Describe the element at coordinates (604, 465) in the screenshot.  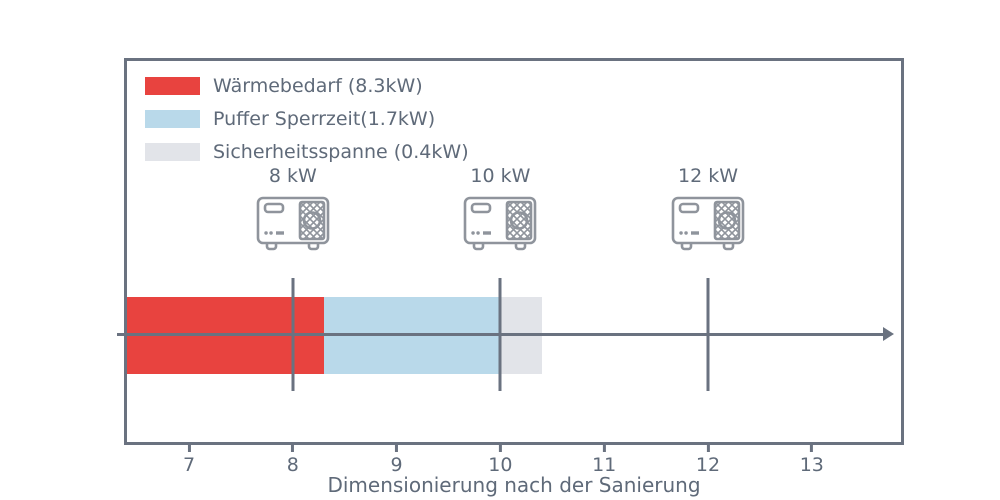
I see `tick-label: 11` at that location.